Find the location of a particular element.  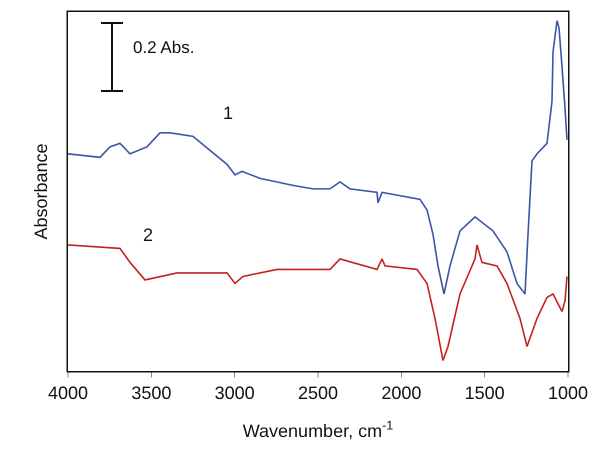

x-tick-label: 1000 is located at coordinates (568, 393).